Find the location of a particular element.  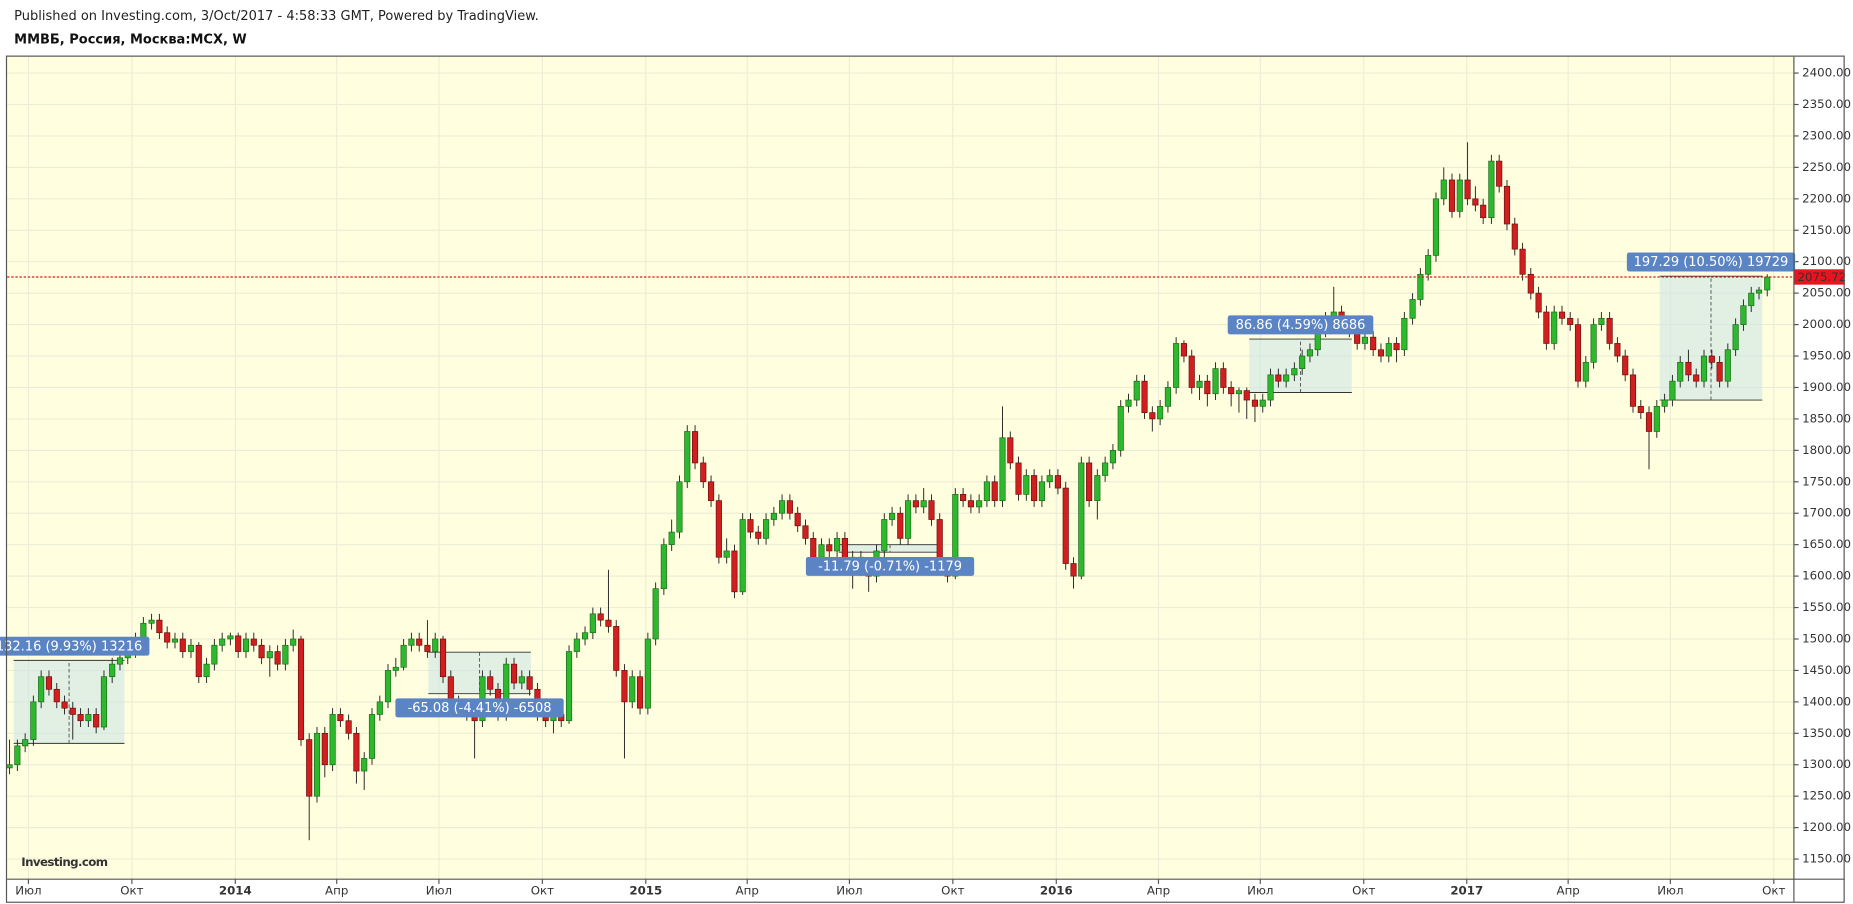

y-tick-label: 2050.00 is located at coordinates (1826, 293).